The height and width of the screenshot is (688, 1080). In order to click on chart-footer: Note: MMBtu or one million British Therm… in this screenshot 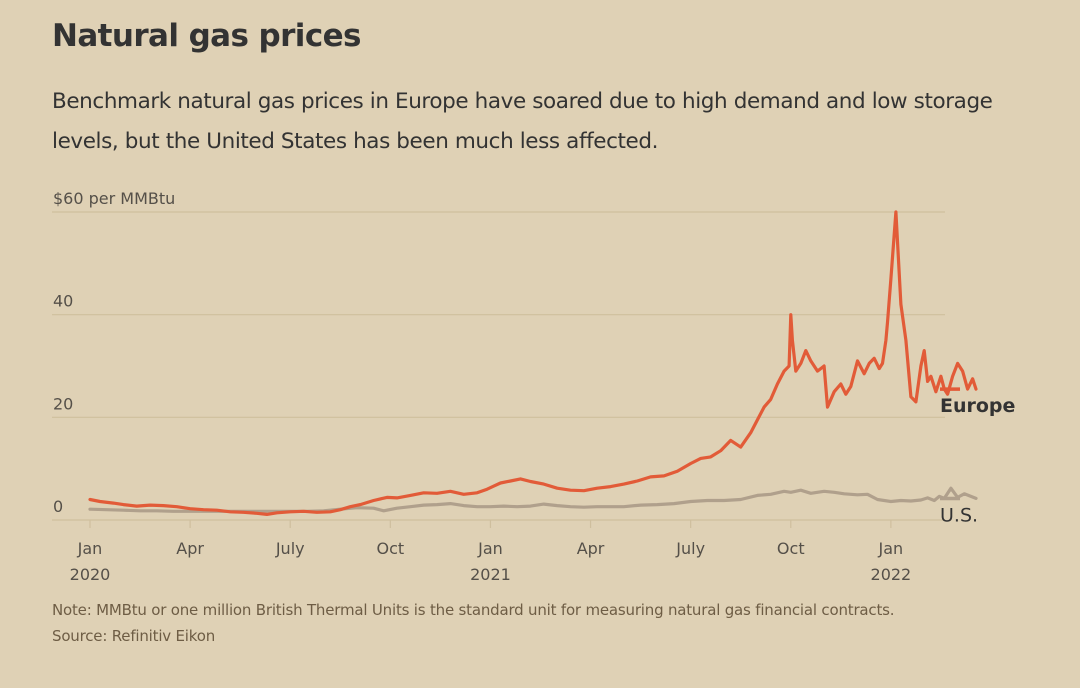, I will do `click(473, 623)`.